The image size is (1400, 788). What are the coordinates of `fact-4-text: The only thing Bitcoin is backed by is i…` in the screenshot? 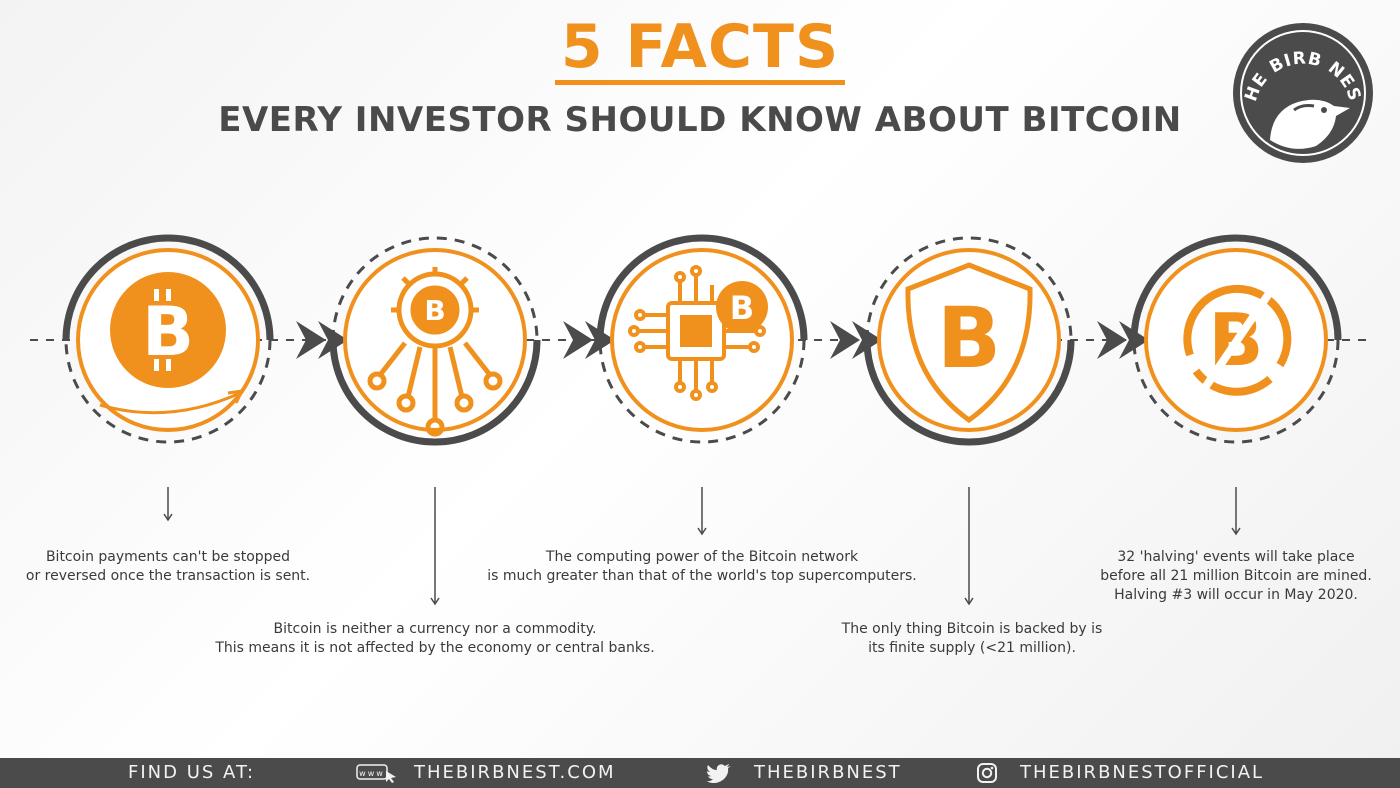 It's located at (972, 639).